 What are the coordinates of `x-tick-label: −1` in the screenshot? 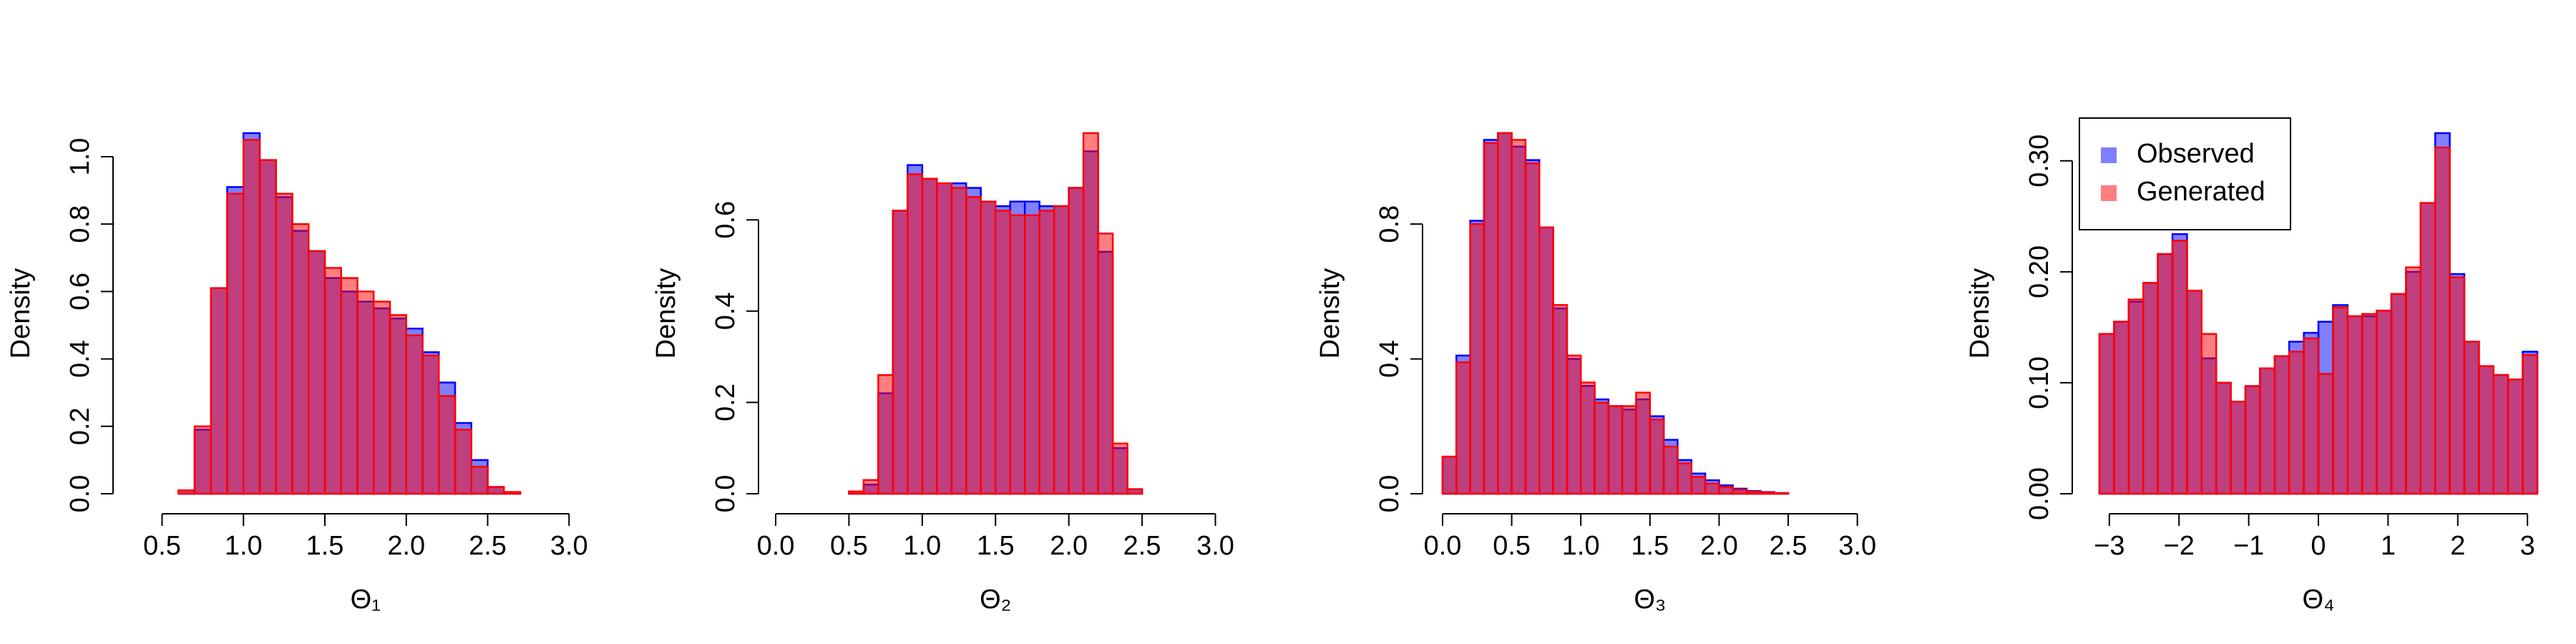 It's located at (2248, 546).